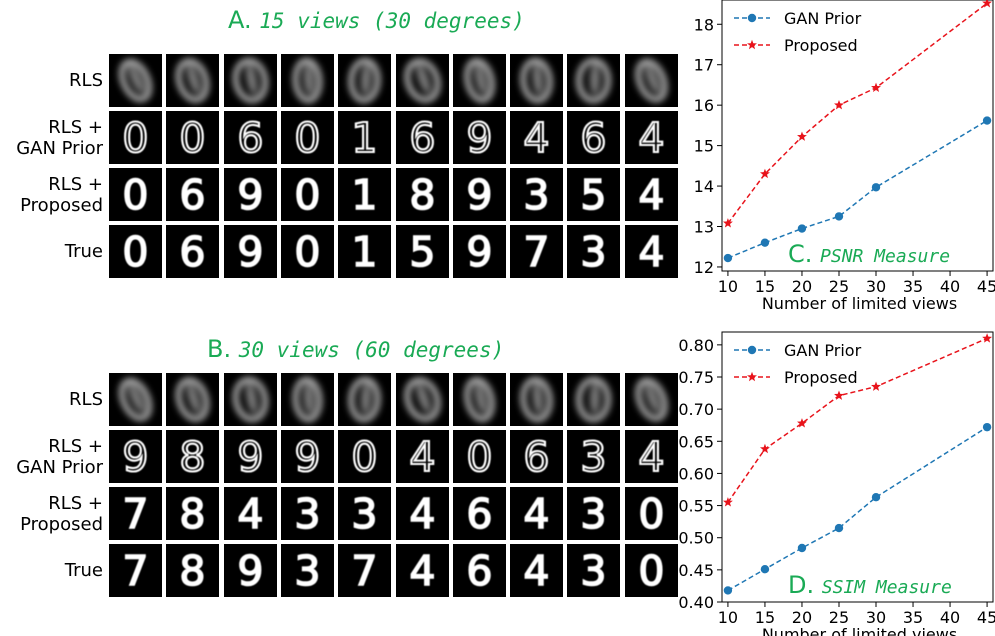 This screenshot has height=636, width=995. Describe the element at coordinates (696, 441) in the screenshot. I see `y-tick-label: 0.65` at that location.